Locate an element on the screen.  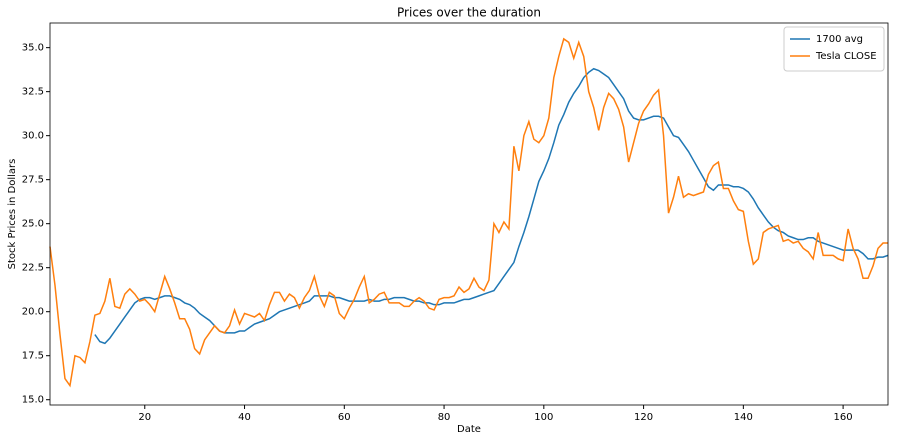
y-tick-label: 30.0 is located at coordinates (33, 136).